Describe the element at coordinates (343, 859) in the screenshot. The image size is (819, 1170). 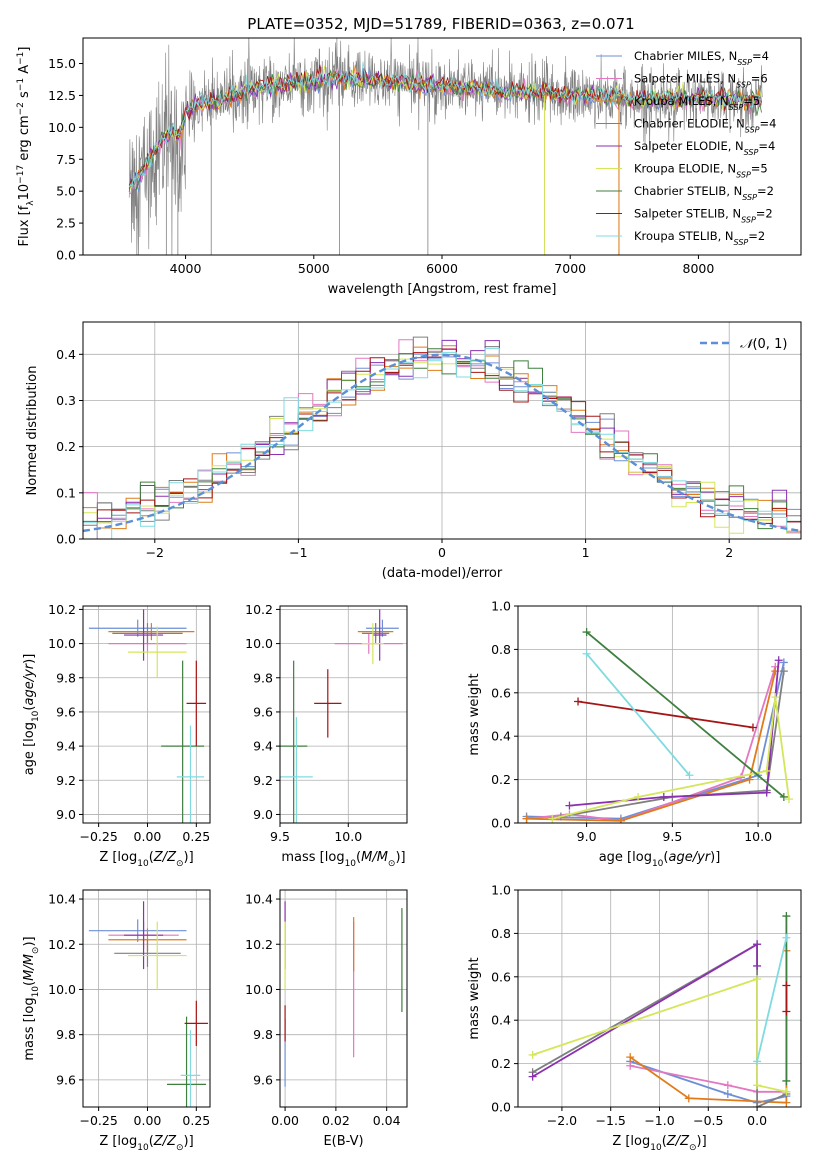
I see `x-axis-label: mass [log10(M/M⊙)]` at that location.